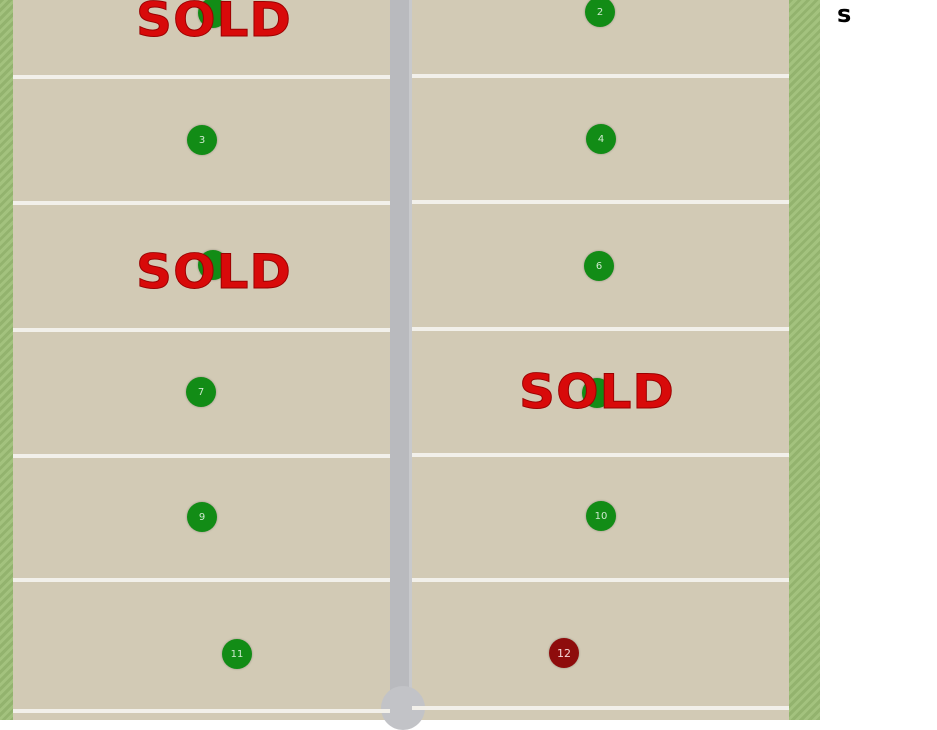  Describe the element at coordinates (601, 516) in the screenshot. I see `lot-marker: 10` at that location.